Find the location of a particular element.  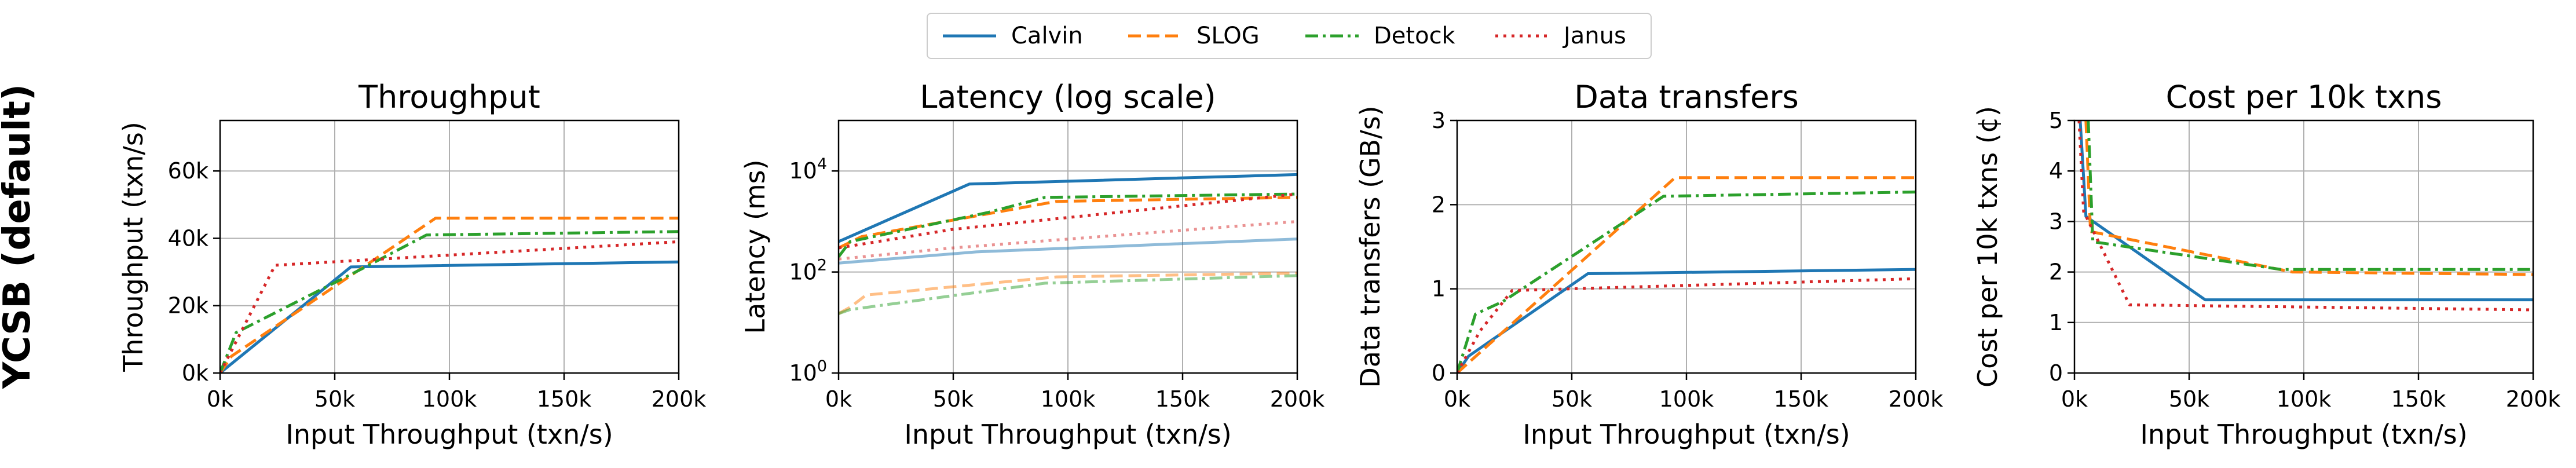

chart-title: Data transfers is located at coordinates (1686, 97).